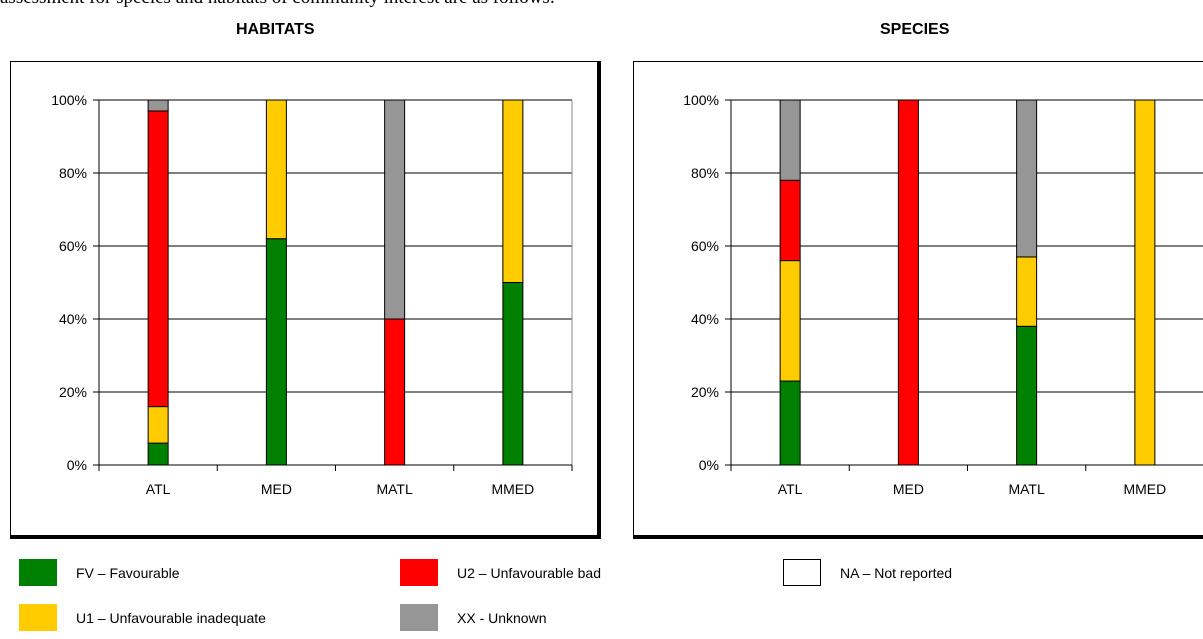 The width and height of the screenshot is (1203, 639). I want to click on legend-label-u2: U2 – Unfavourable bad, so click(529, 572).